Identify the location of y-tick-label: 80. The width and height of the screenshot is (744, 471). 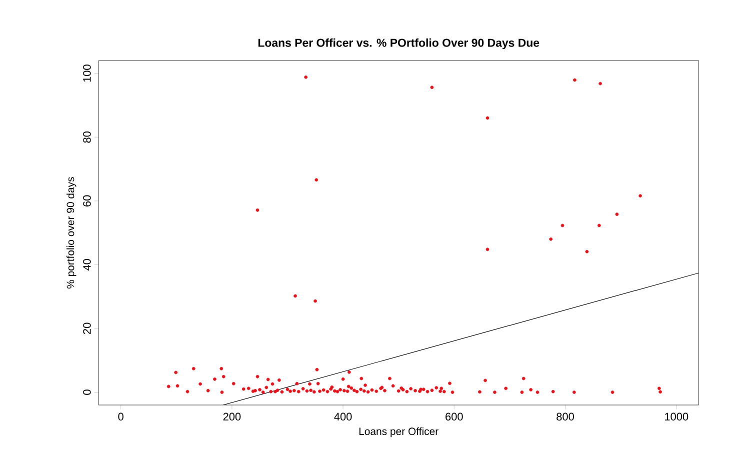
(87, 137).